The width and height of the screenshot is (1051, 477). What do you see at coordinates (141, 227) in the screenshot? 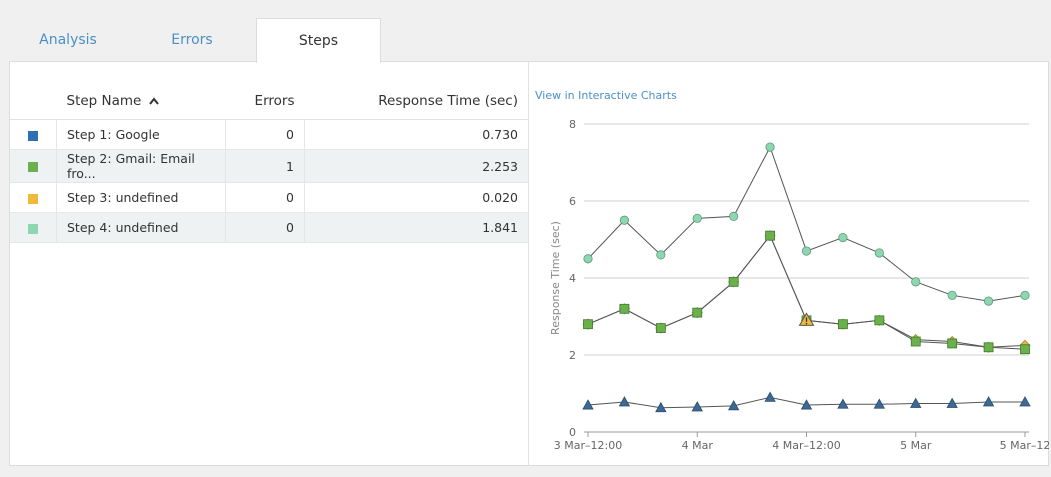
I see `step-name-cell: Step 4: undefined` at bounding box center [141, 227].